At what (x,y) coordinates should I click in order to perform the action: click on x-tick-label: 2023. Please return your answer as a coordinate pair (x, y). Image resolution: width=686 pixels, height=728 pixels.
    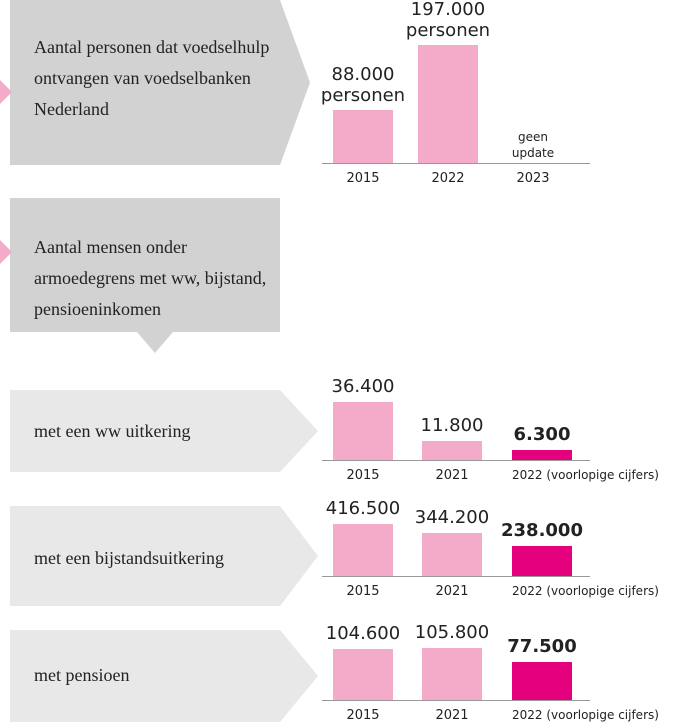
    Looking at the image, I should click on (533, 178).